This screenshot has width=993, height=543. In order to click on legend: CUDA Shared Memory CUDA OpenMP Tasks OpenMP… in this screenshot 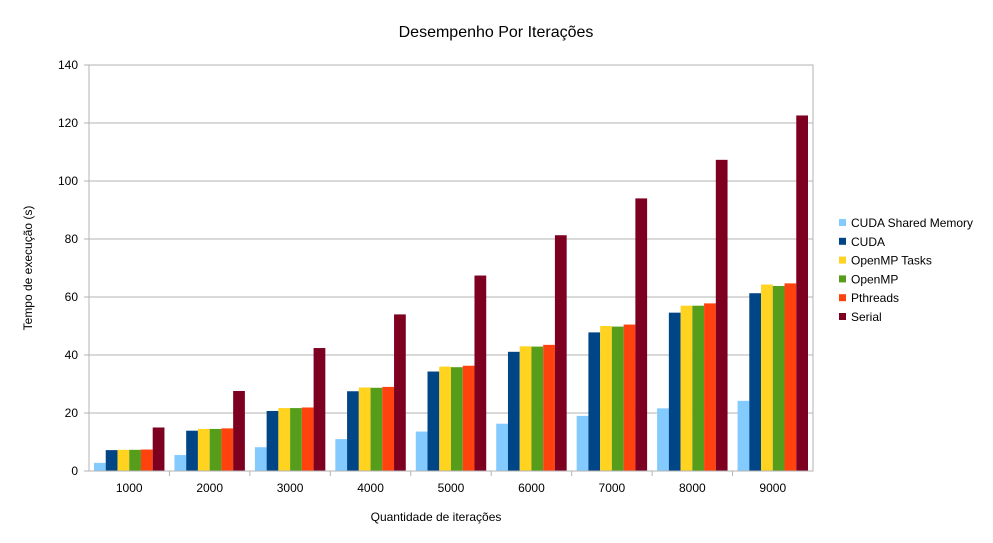, I will do `click(906, 270)`.